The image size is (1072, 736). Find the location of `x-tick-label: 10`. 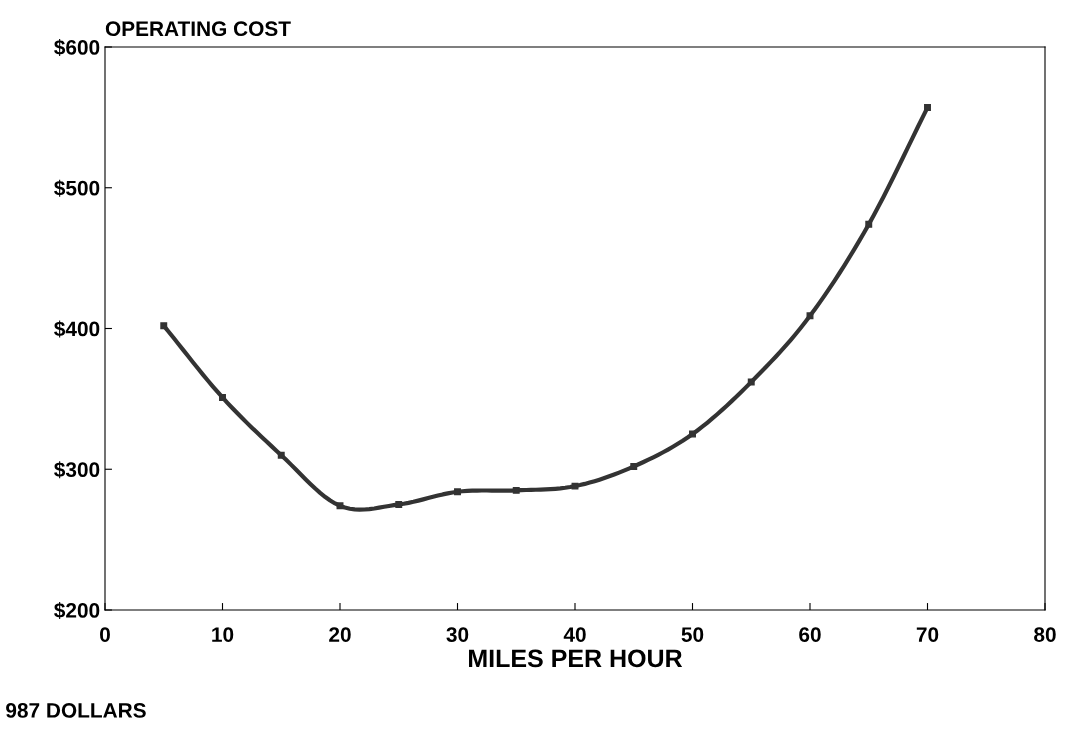

x-tick-label: 10 is located at coordinates (223, 634).